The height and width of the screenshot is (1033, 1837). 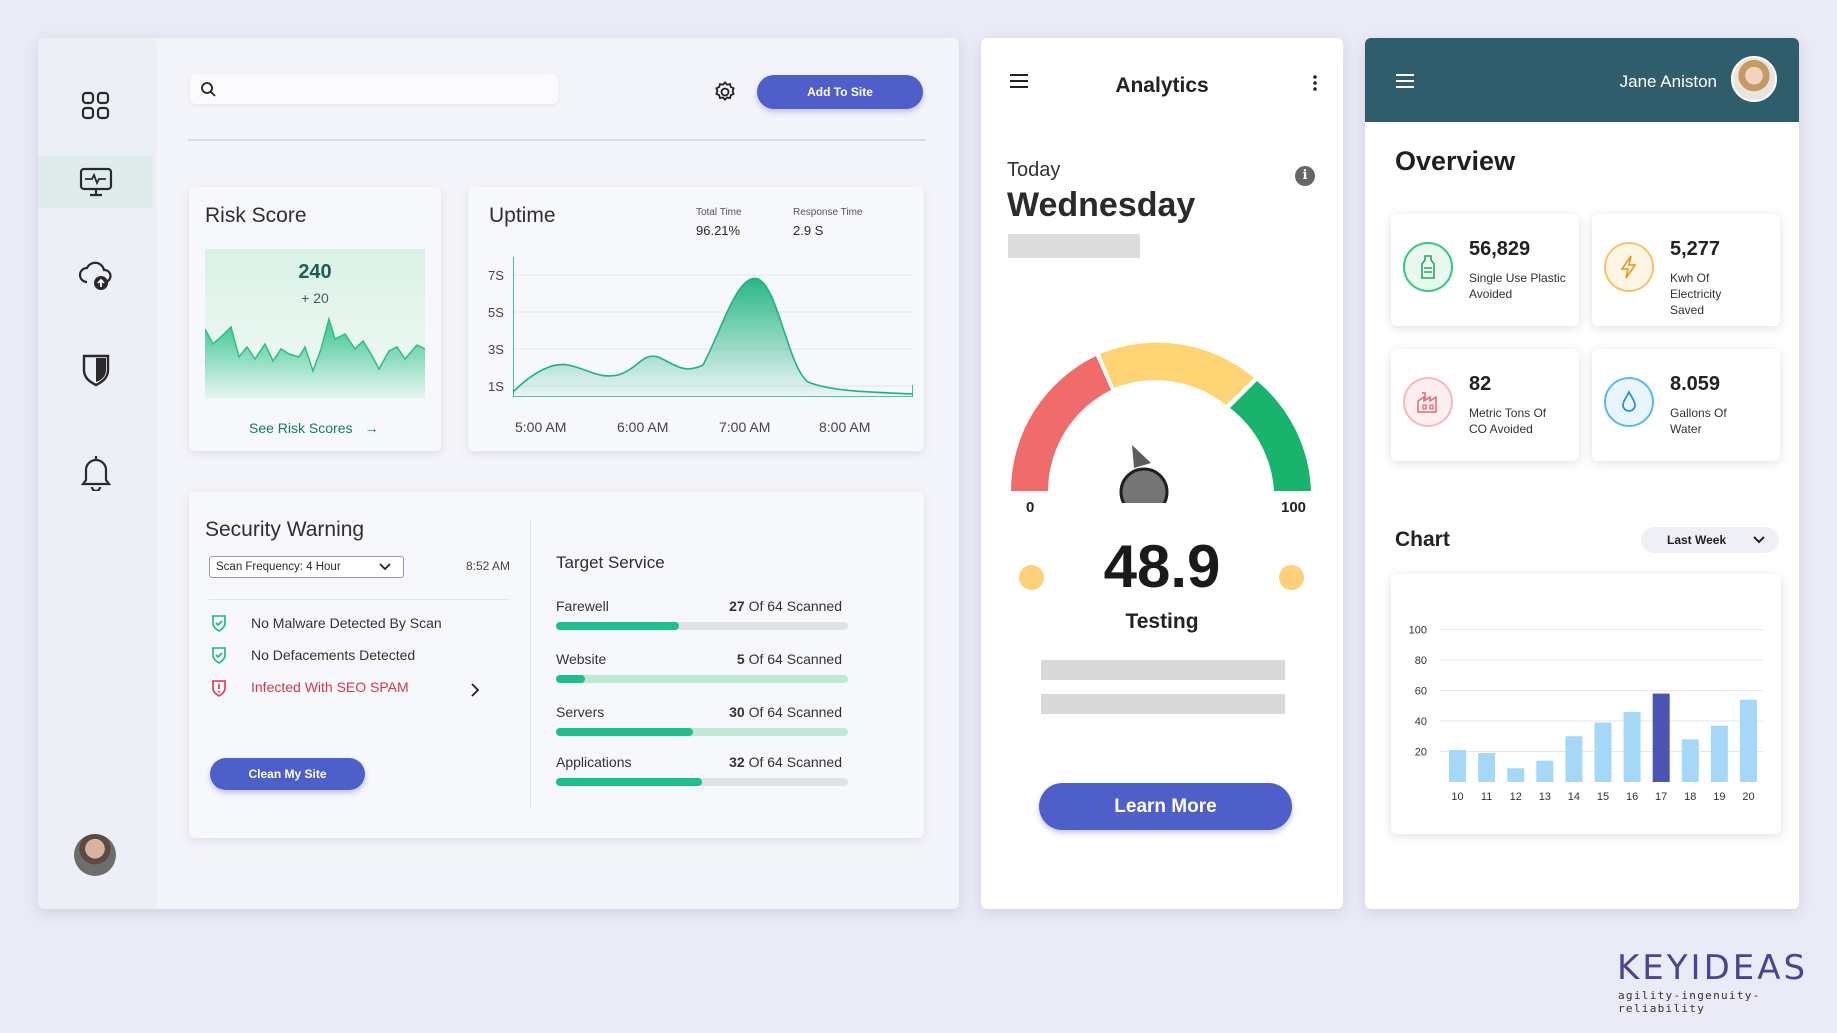 I want to click on gear-icon, so click(x=725, y=92).